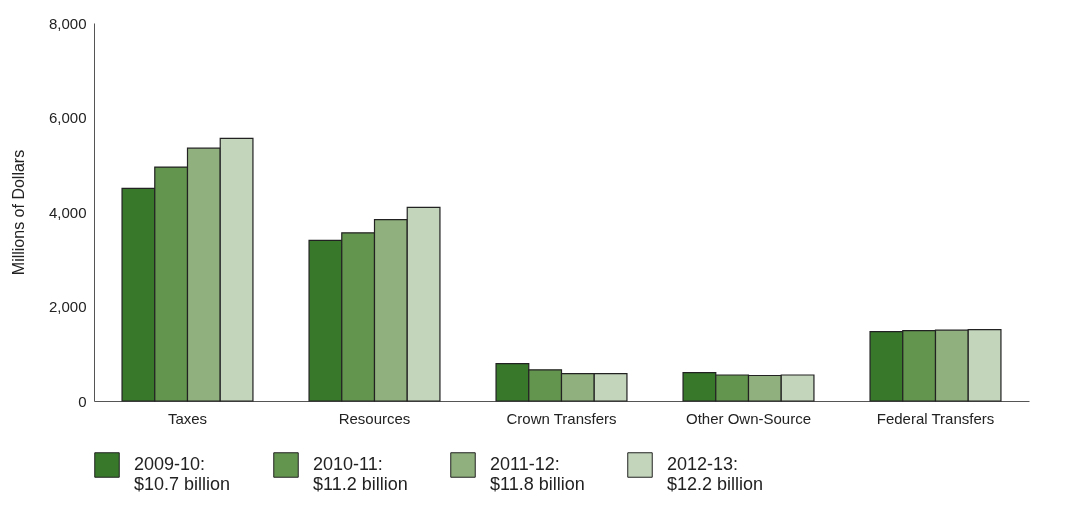 Image resolution: width=1071 pixels, height=510 pixels. I want to click on x-tick-label: Federal Transfers, so click(935, 418).